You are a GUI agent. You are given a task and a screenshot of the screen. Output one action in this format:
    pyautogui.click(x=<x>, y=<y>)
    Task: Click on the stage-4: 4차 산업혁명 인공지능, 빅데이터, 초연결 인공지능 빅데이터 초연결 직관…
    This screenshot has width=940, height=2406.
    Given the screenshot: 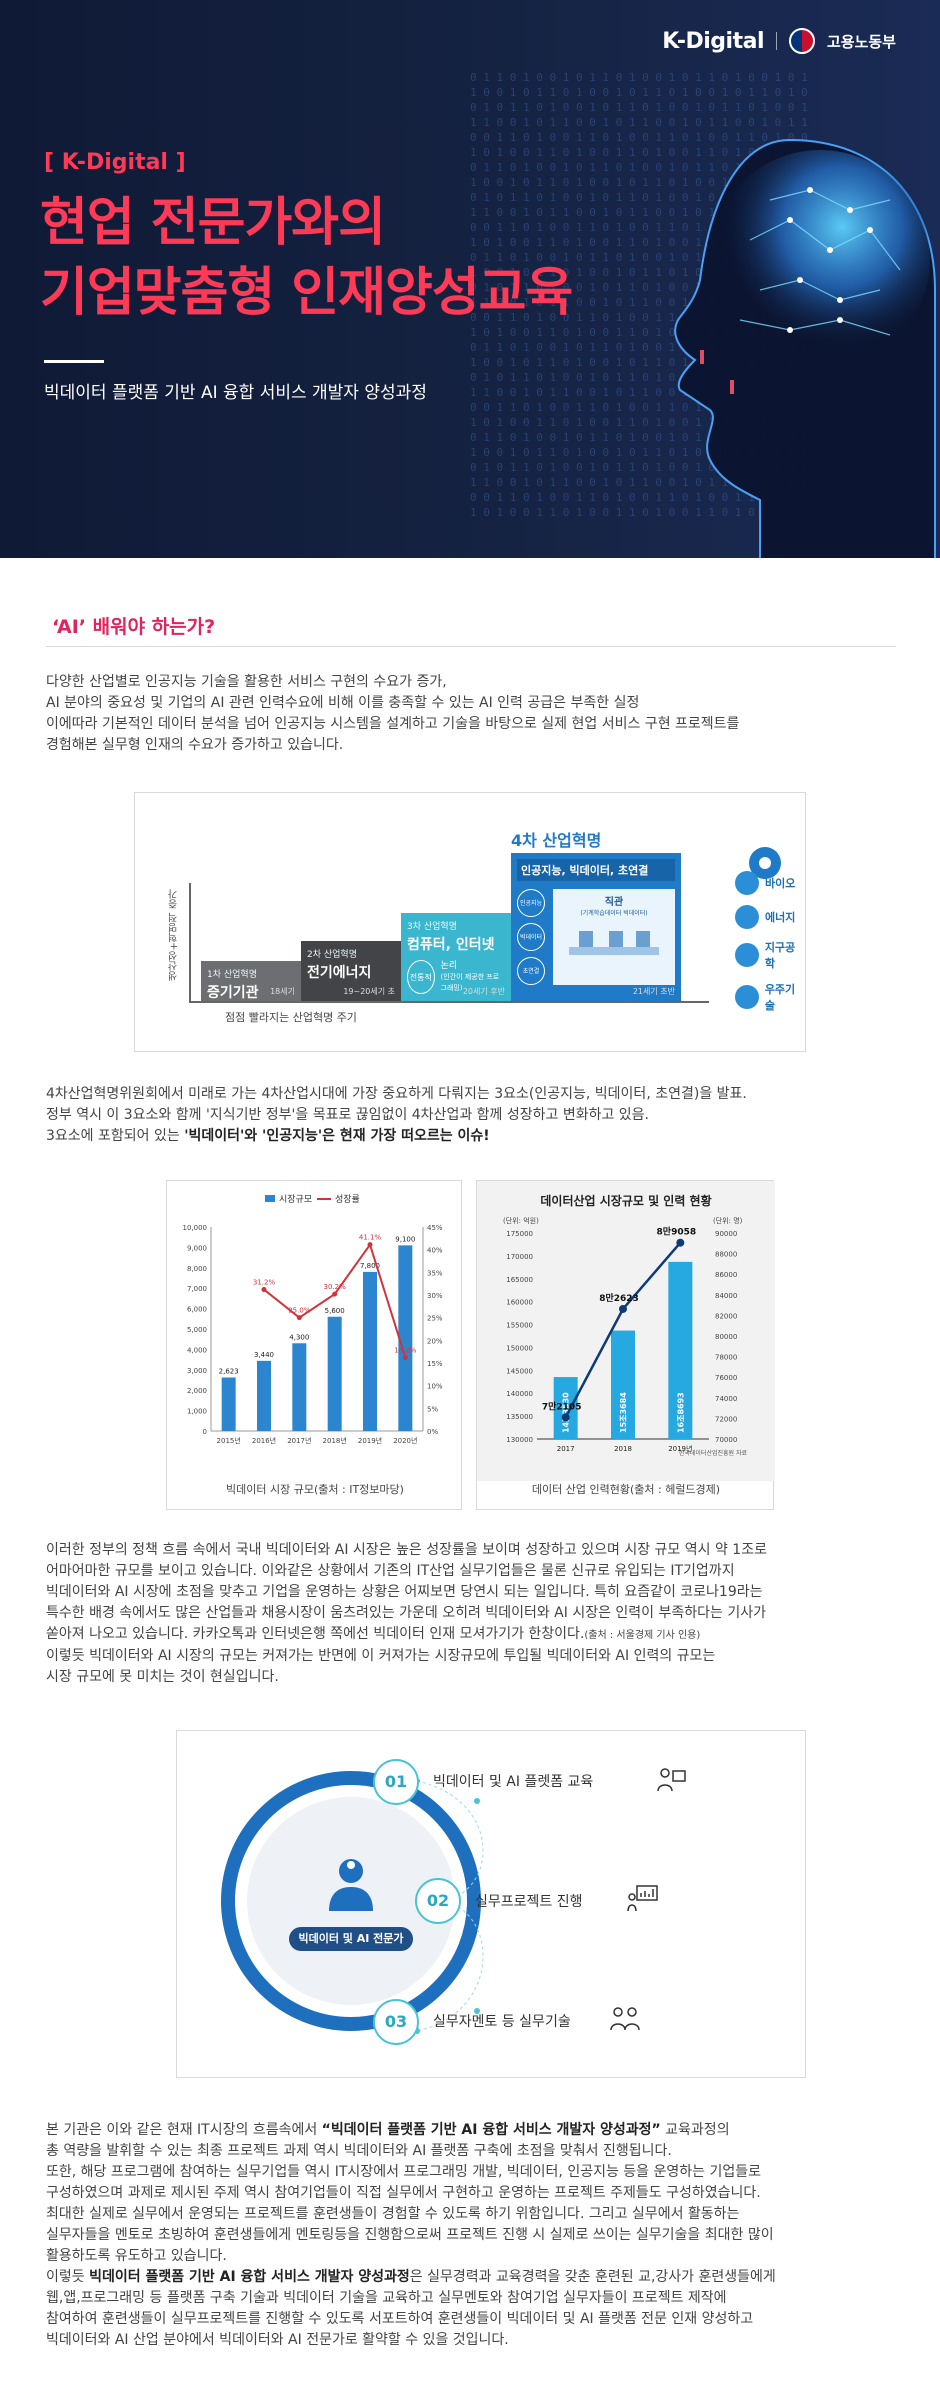 What is the action you would take?
    pyautogui.click(x=596, y=916)
    